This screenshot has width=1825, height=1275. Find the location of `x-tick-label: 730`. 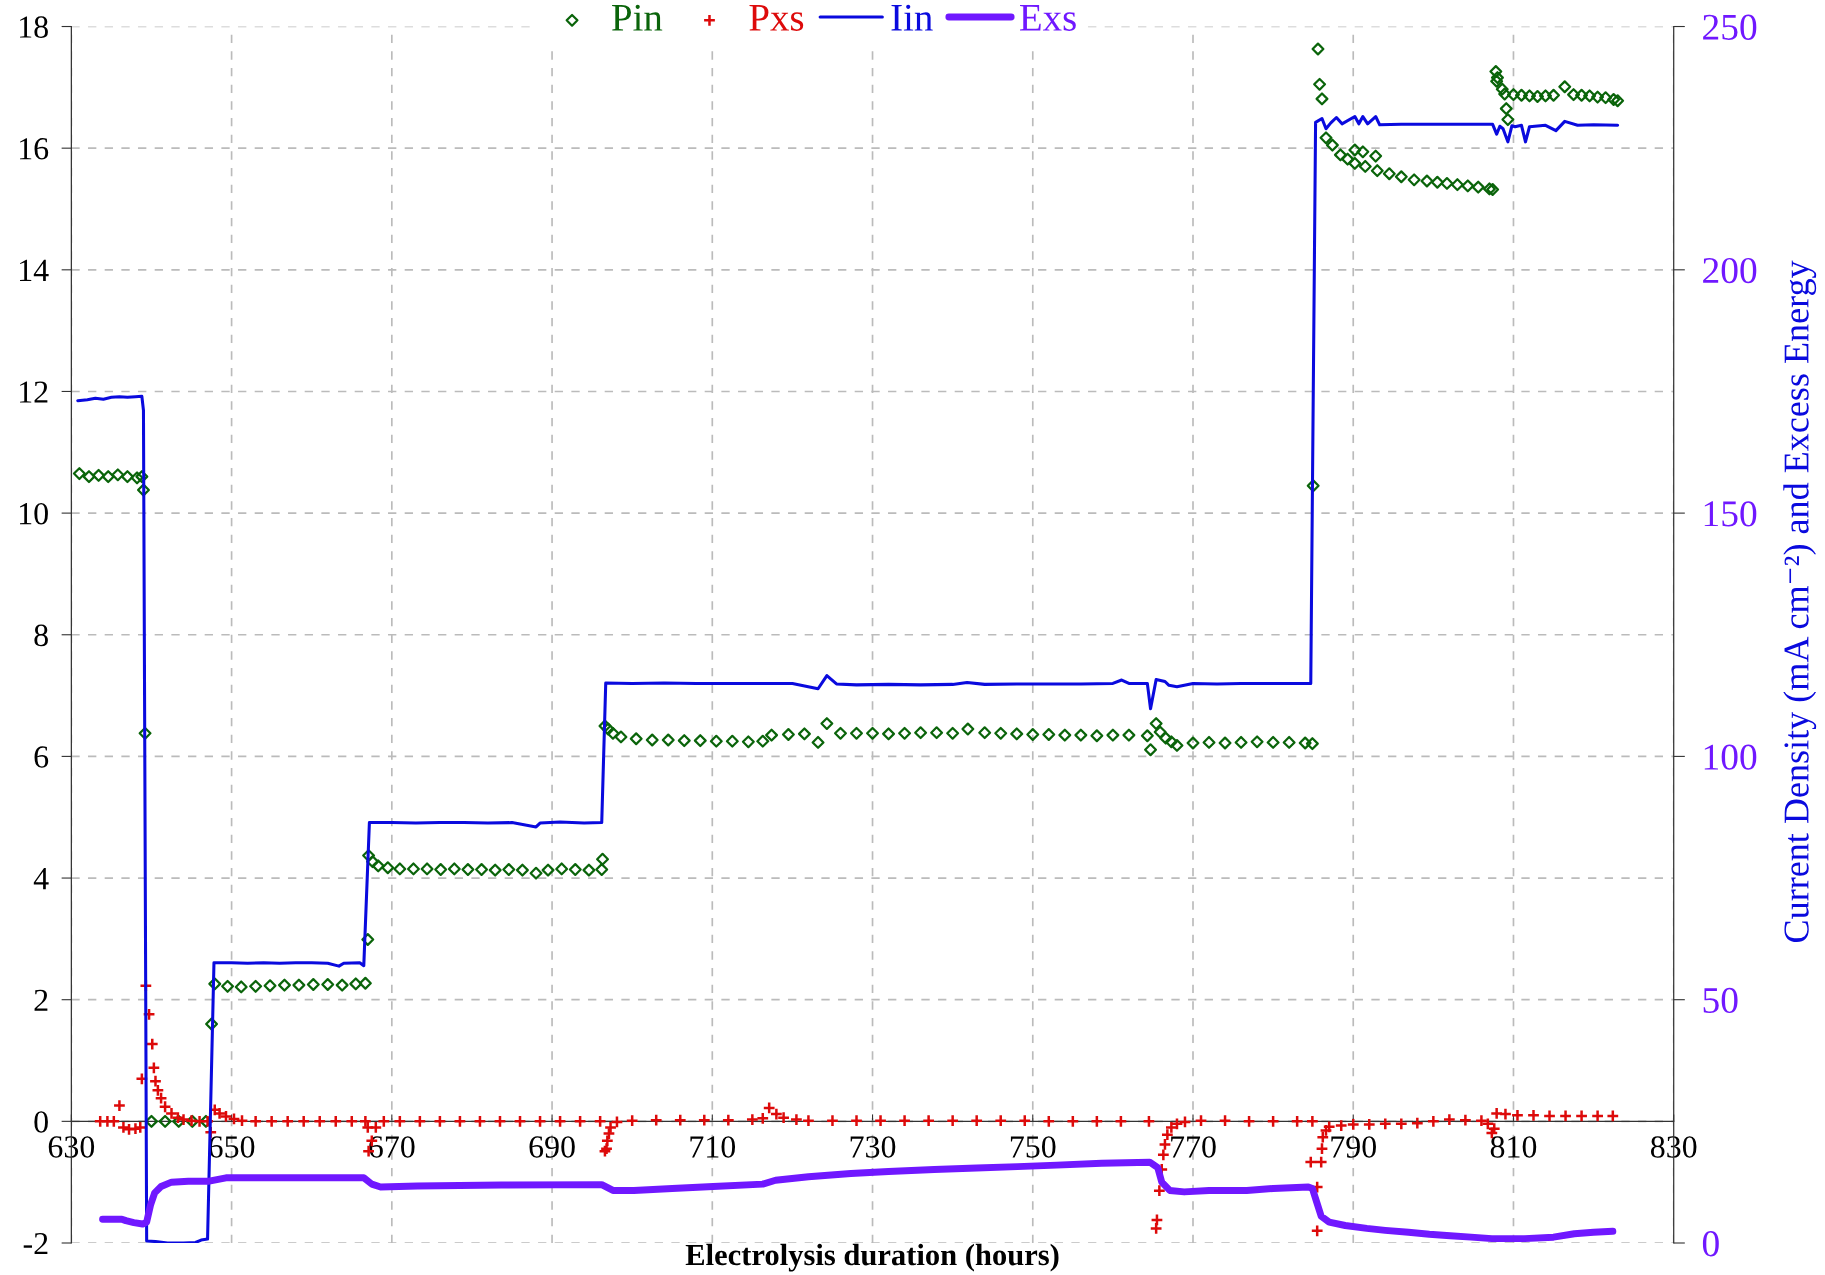

x-tick-label: 730 is located at coordinates (873, 1147).